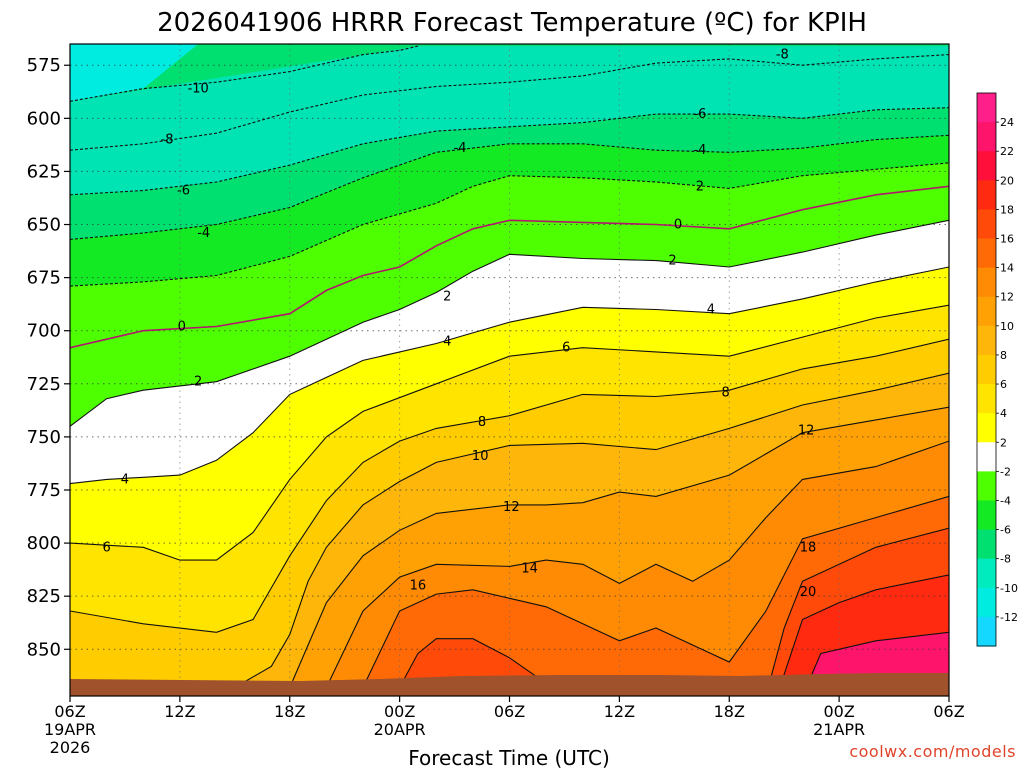 This screenshot has width=1024, height=768. I want to click on x-axis-label: Forecast Time (UTC), so click(509, 757).